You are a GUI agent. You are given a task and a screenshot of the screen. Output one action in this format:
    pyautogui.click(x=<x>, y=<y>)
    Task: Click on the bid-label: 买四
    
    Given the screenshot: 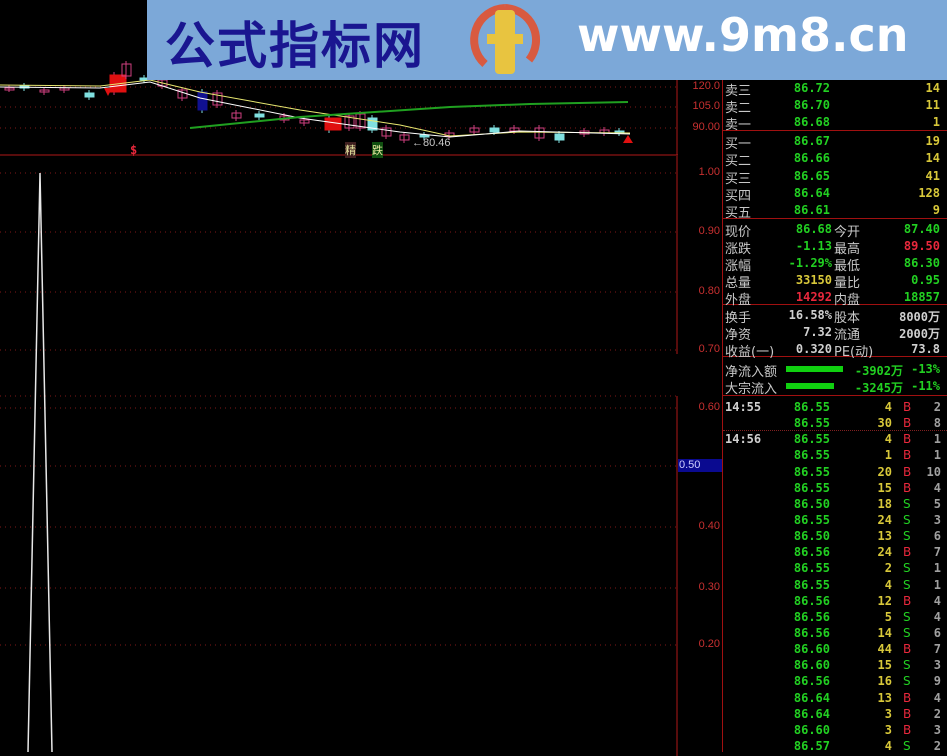 What is the action you would take?
    pyautogui.click(x=738, y=196)
    